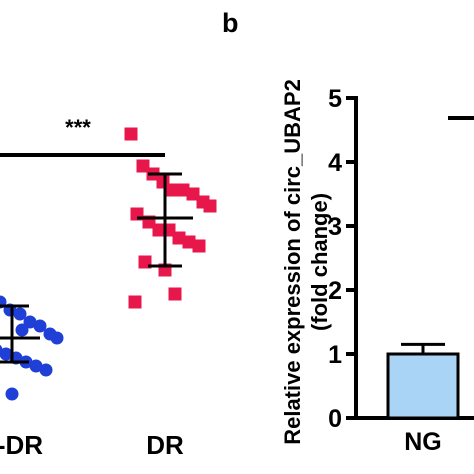 The width and height of the screenshot is (474, 474). I want to click on y-tick-label: 3, so click(335, 227).